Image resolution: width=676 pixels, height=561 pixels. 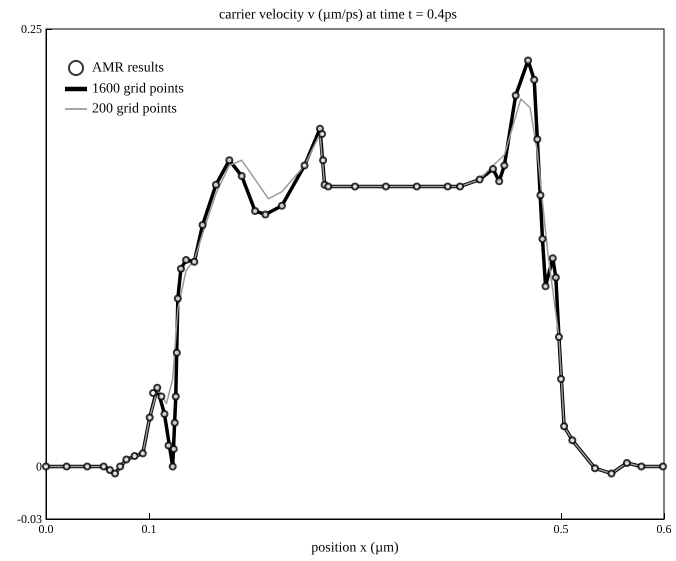 What do you see at coordinates (355, 548) in the screenshot?
I see `x-axis-title: position x (µm)` at bounding box center [355, 548].